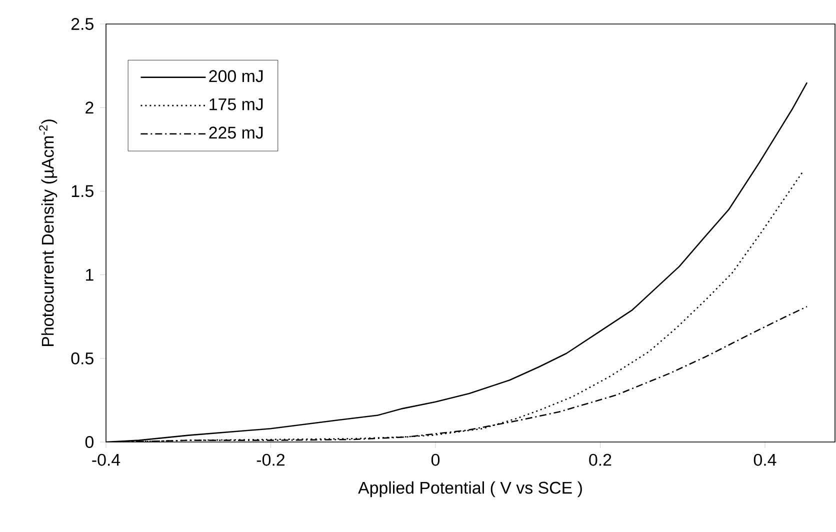  Describe the element at coordinates (236, 132) in the screenshot. I see `legend-label: 225 mJ` at that location.